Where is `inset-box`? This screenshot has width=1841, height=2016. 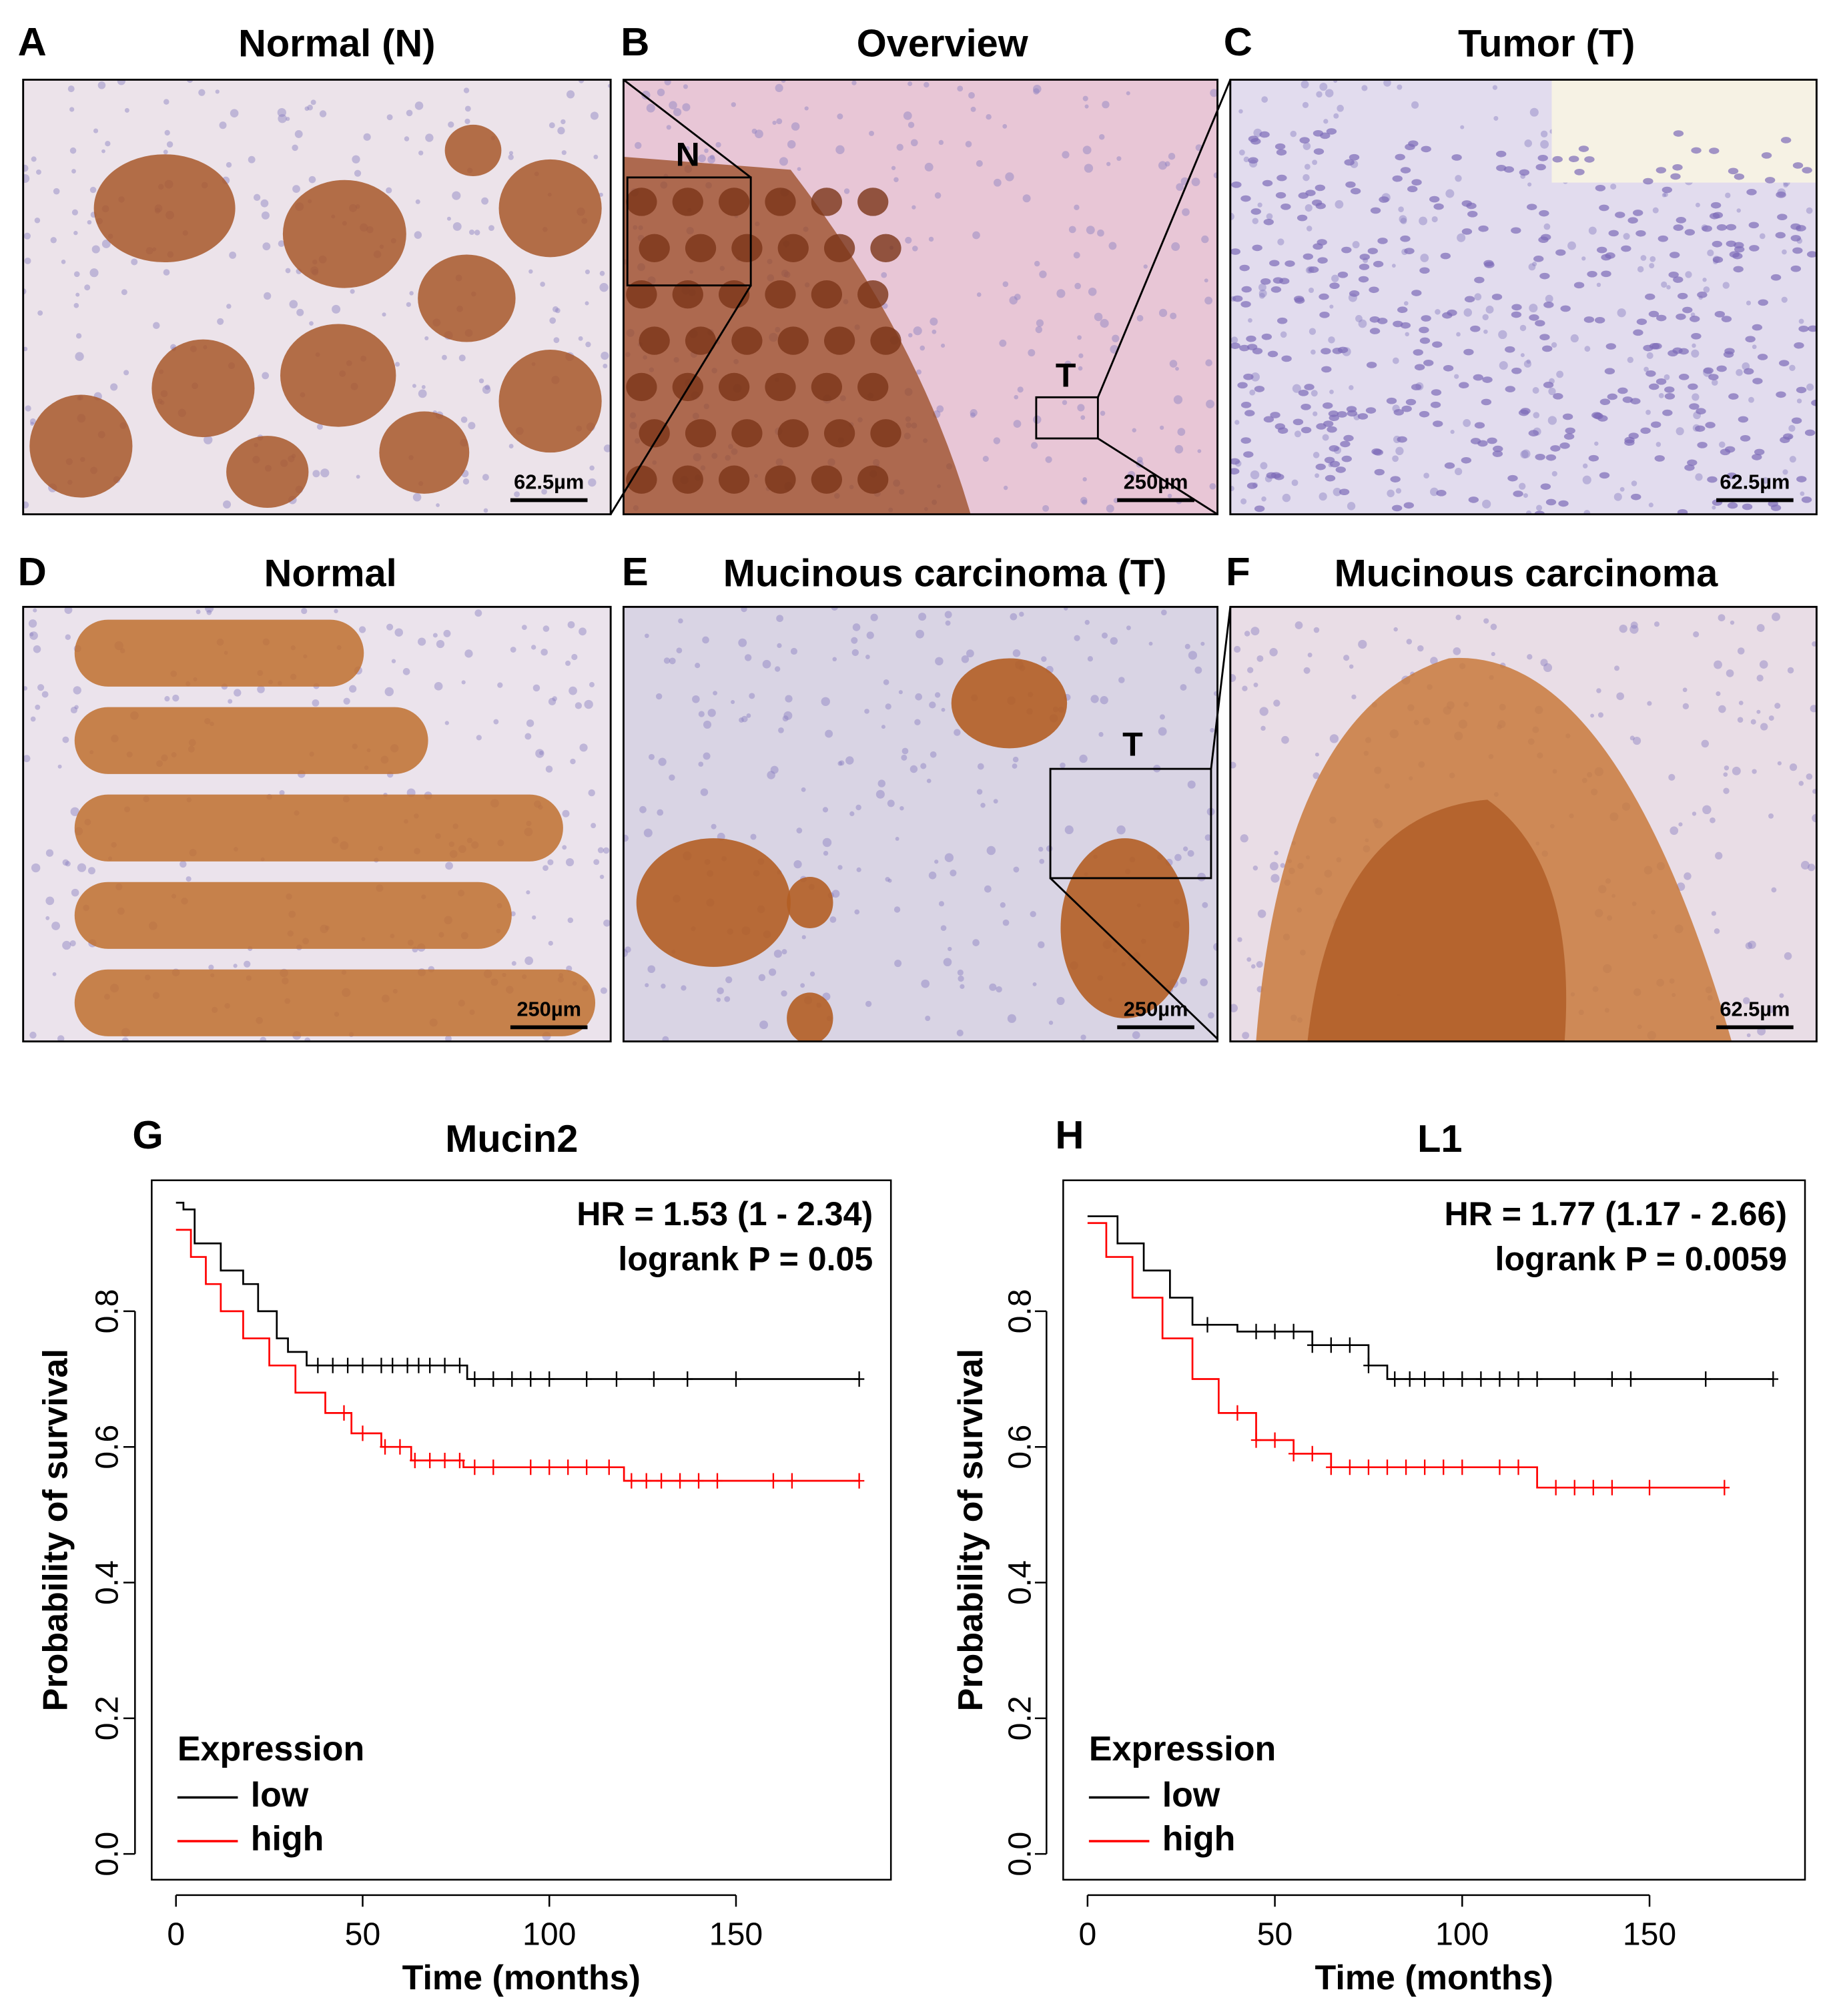 inset-box is located at coordinates (689, 231).